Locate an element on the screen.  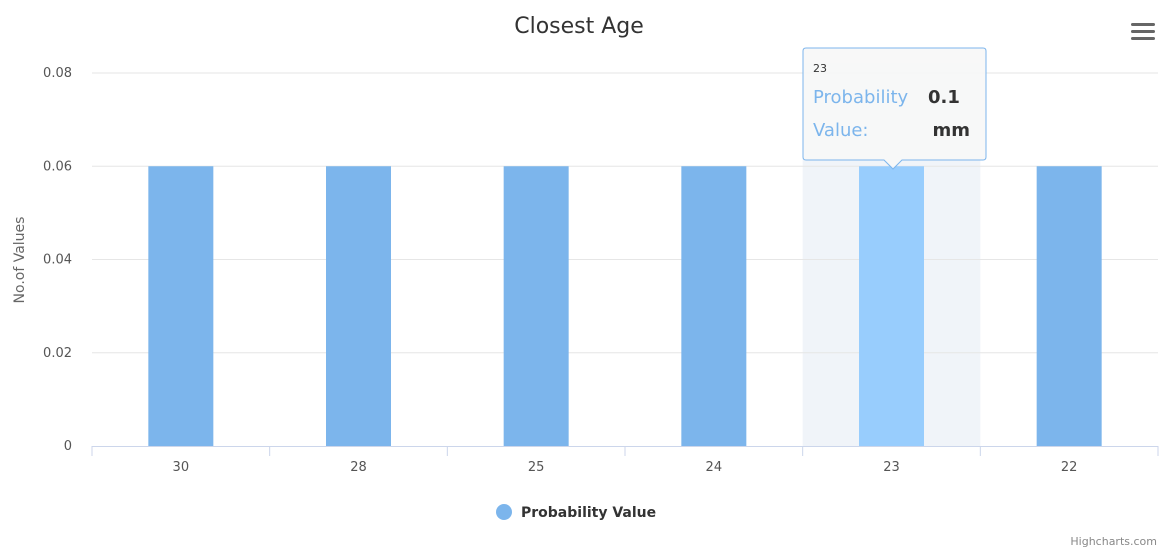
credits-link: Highcharts.com is located at coordinates (1113, 541).